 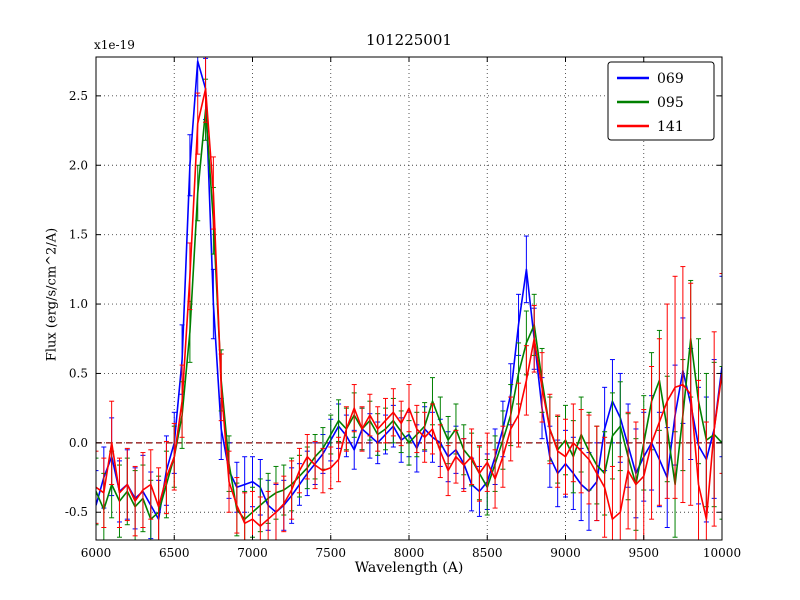 What do you see at coordinates (670, 103) in the screenshot?
I see `legend-label: 095` at bounding box center [670, 103].